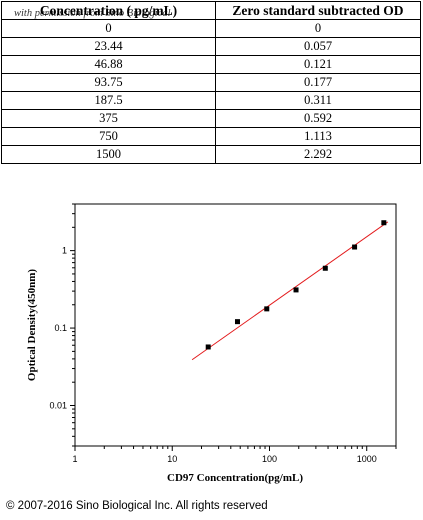 This screenshot has width=423, height=520. I want to click on cell-concentration: 187.5, so click(108, 100).